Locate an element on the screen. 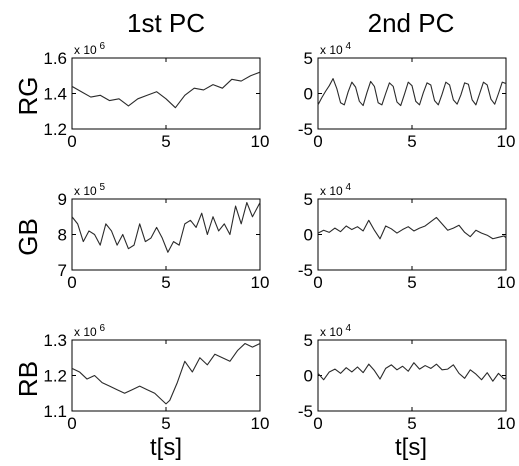  column-title-1st-pc: 1st PC is located at coordinates (166, 23).